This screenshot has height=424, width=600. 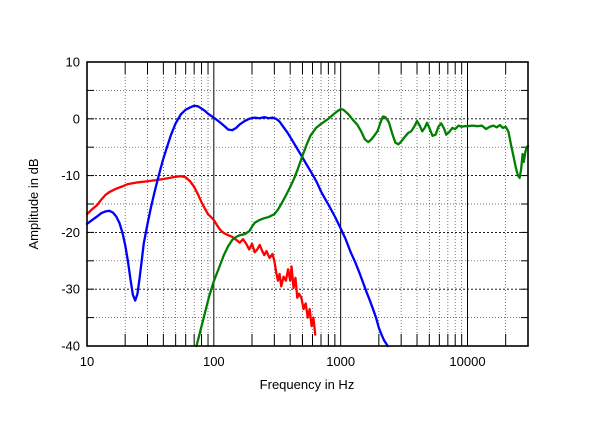 I want to click on y-tick-label: 0, so click(x=76, y=118).